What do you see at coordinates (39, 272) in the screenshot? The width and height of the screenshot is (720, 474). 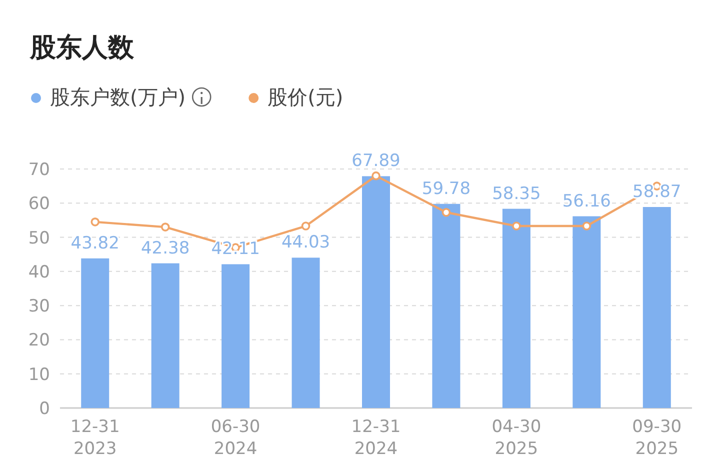 I see `y-tick-label: 40` at bounding box center [39, 272].